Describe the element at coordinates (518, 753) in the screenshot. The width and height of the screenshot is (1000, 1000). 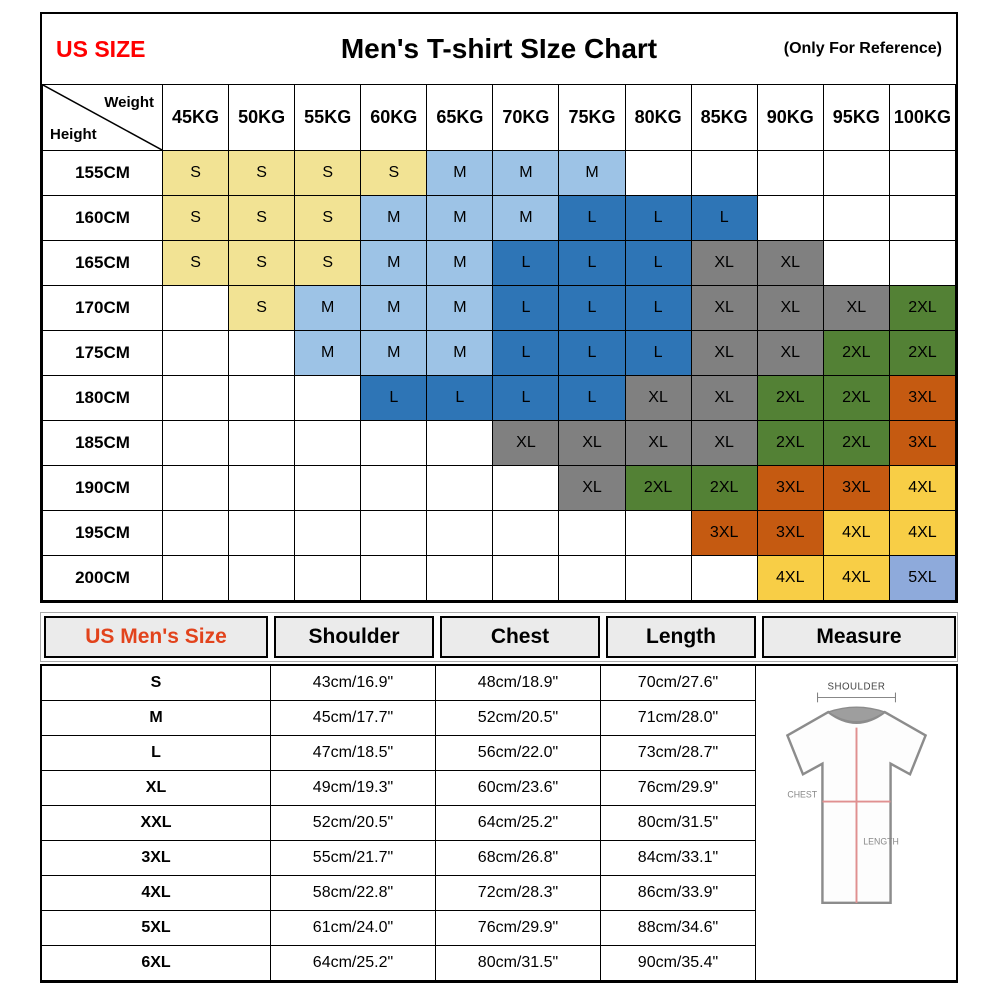
I see `chest-value-cell: 56cm/22.0"` at that location.